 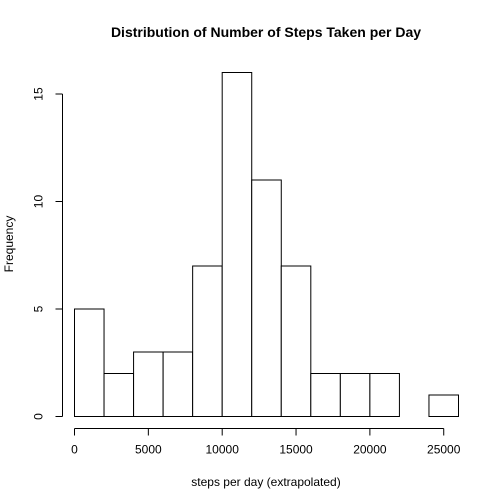 What do you see at coordinates (74, 450) in the screenshot?
I see `x-tick-label-0: 0` at bounding box center [74, 450].